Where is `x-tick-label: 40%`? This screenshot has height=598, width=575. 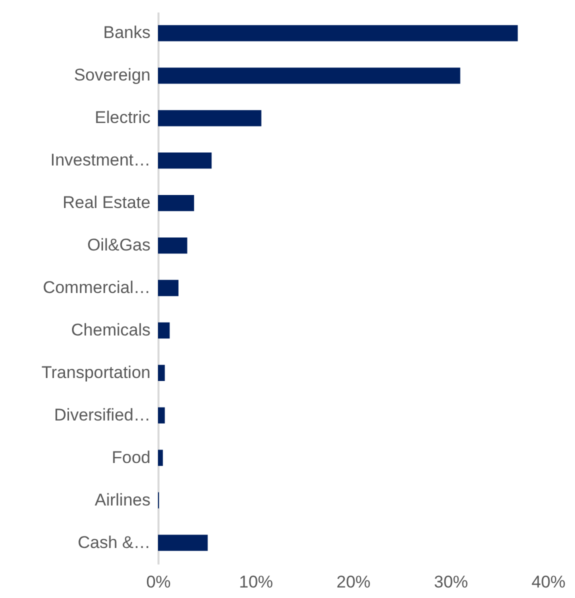 x-tick-label: 40% is located at coordinates (548, 582).